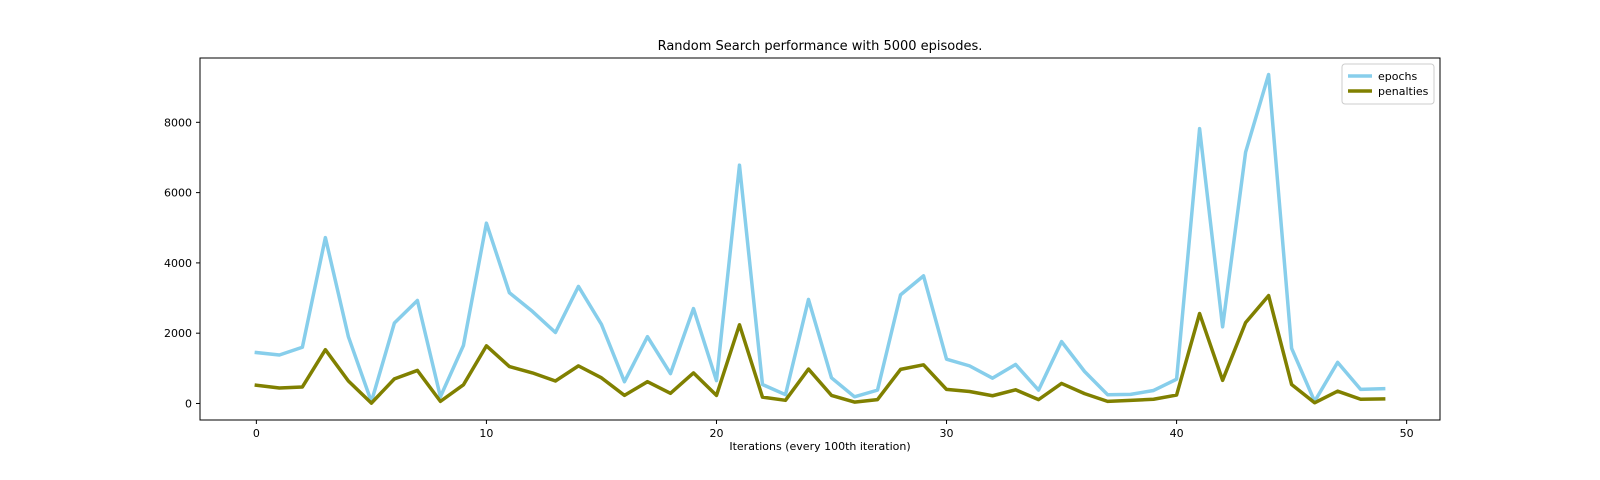 The height and width of the screenshot is (480, 1600). Describe the element at coordinates (947, 433) in the screenshot. I see `x-tick-label: 30` at that location.